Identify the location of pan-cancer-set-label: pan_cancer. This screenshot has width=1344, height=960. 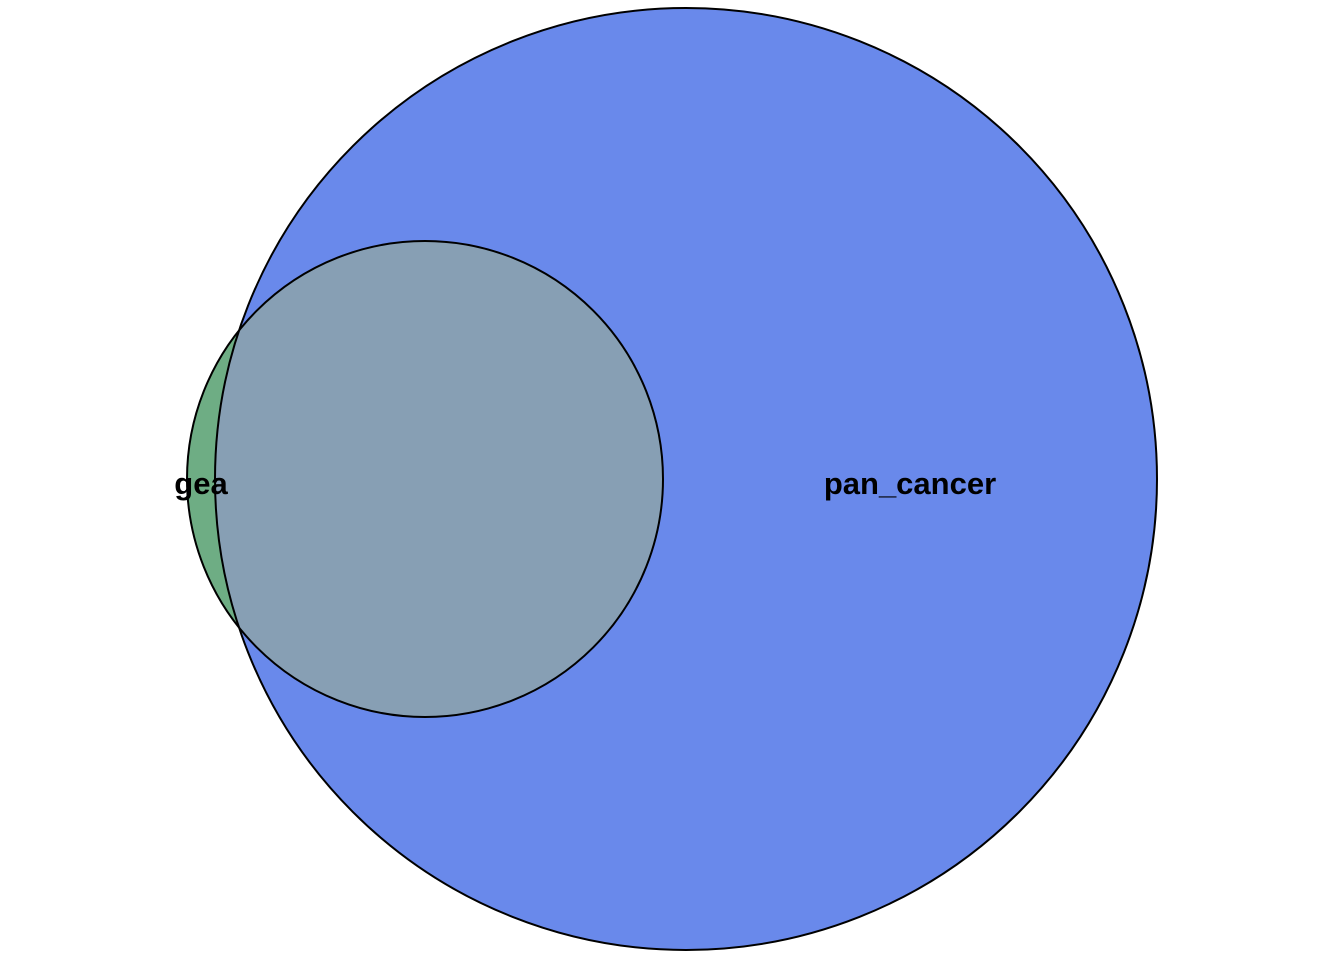
(910, 483).